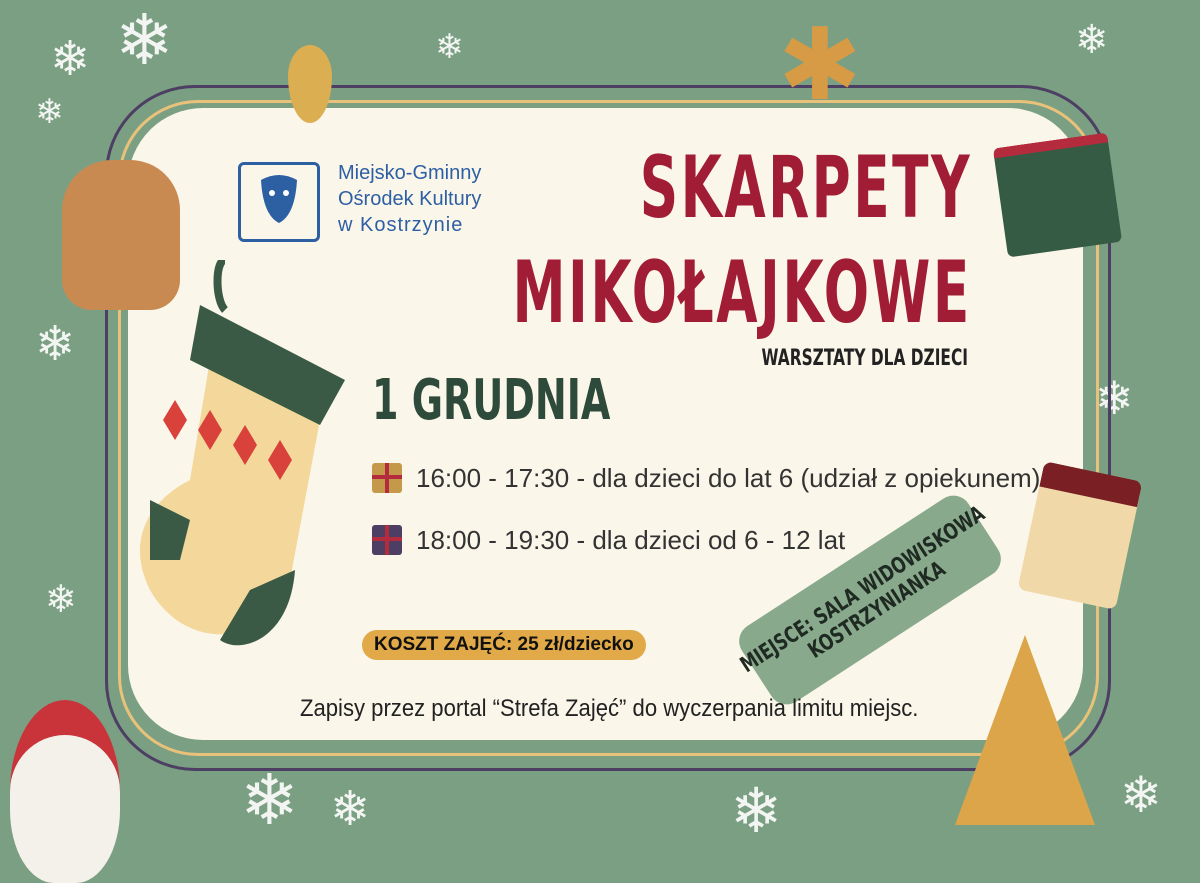 The width and height of the screenshot is (1200, 883). Describe the element at coordinates (504, 645) in the screenshot. I see `cost-badge: KOSZT ZAJĘĆ: 25 zł/dziecko` at that location.